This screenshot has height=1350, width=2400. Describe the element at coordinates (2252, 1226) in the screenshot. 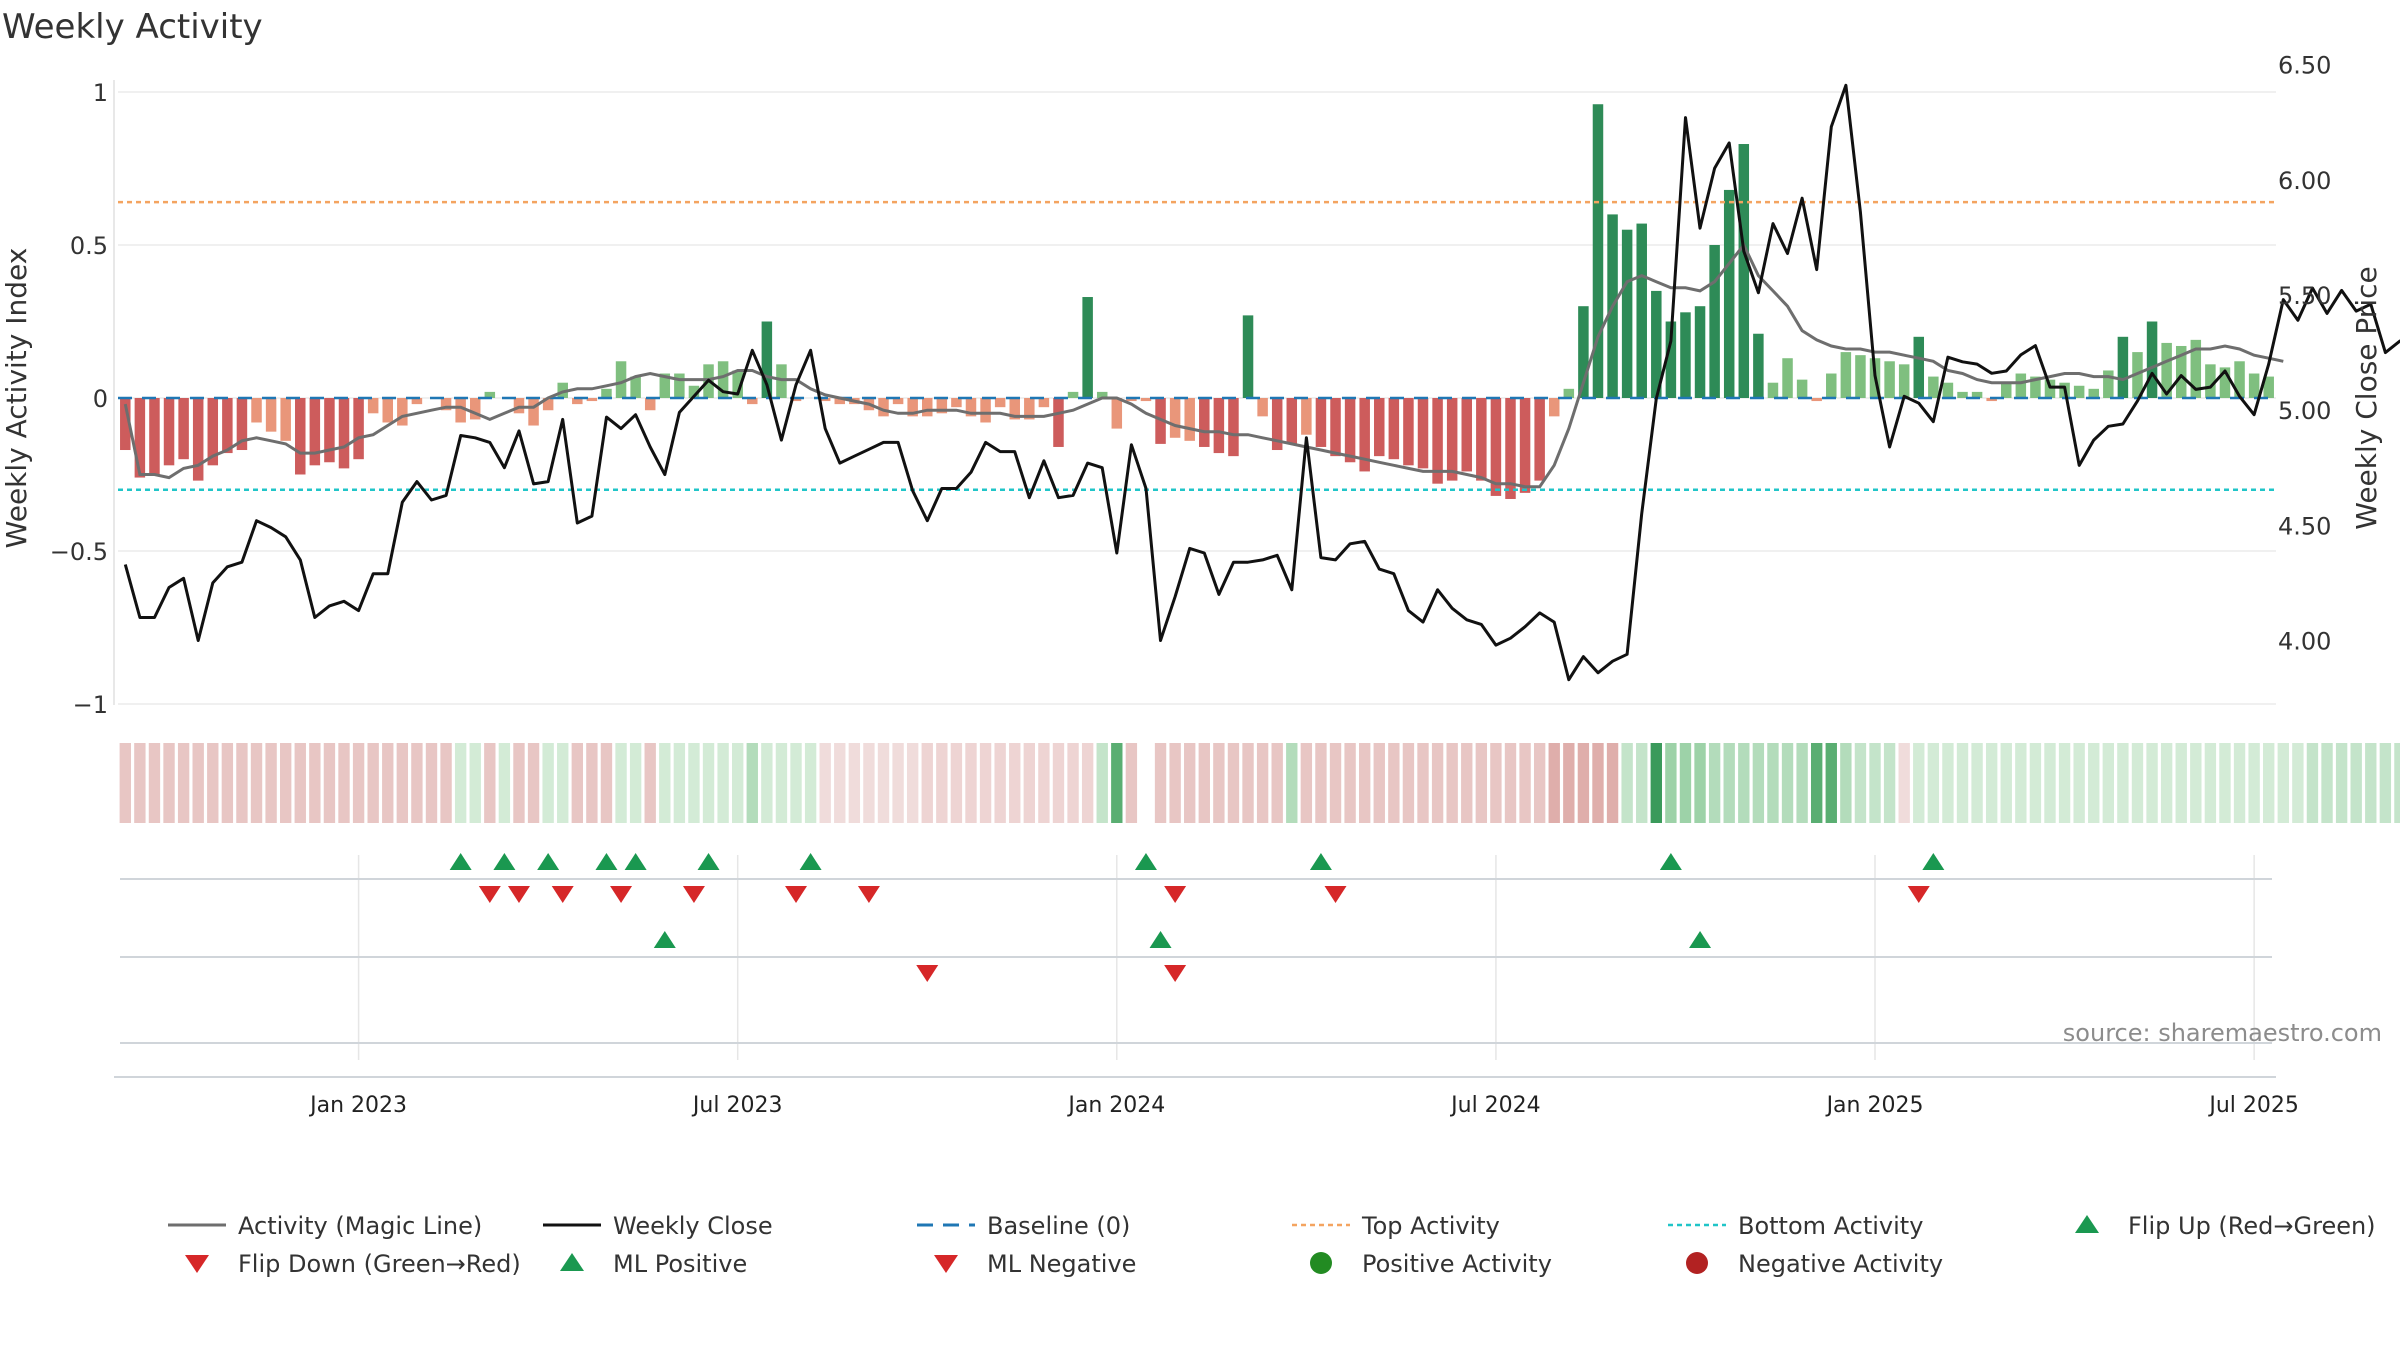

I see `legend-label: Flip Up (Red→Green)` at that location.